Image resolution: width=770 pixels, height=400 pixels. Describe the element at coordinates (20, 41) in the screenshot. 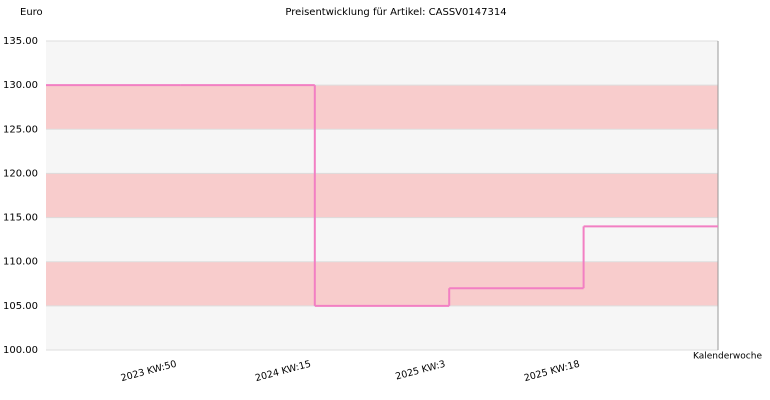

I see `y-tick-label: 135.00` at that location.